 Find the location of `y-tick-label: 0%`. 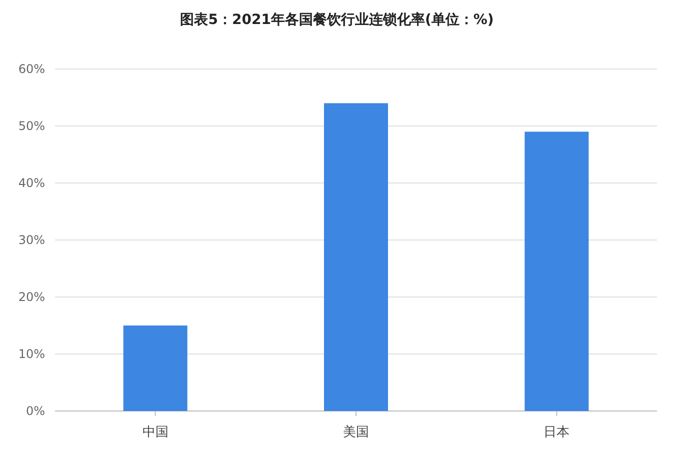

y-tick-label: 0% is located at coordinates (35, 411).